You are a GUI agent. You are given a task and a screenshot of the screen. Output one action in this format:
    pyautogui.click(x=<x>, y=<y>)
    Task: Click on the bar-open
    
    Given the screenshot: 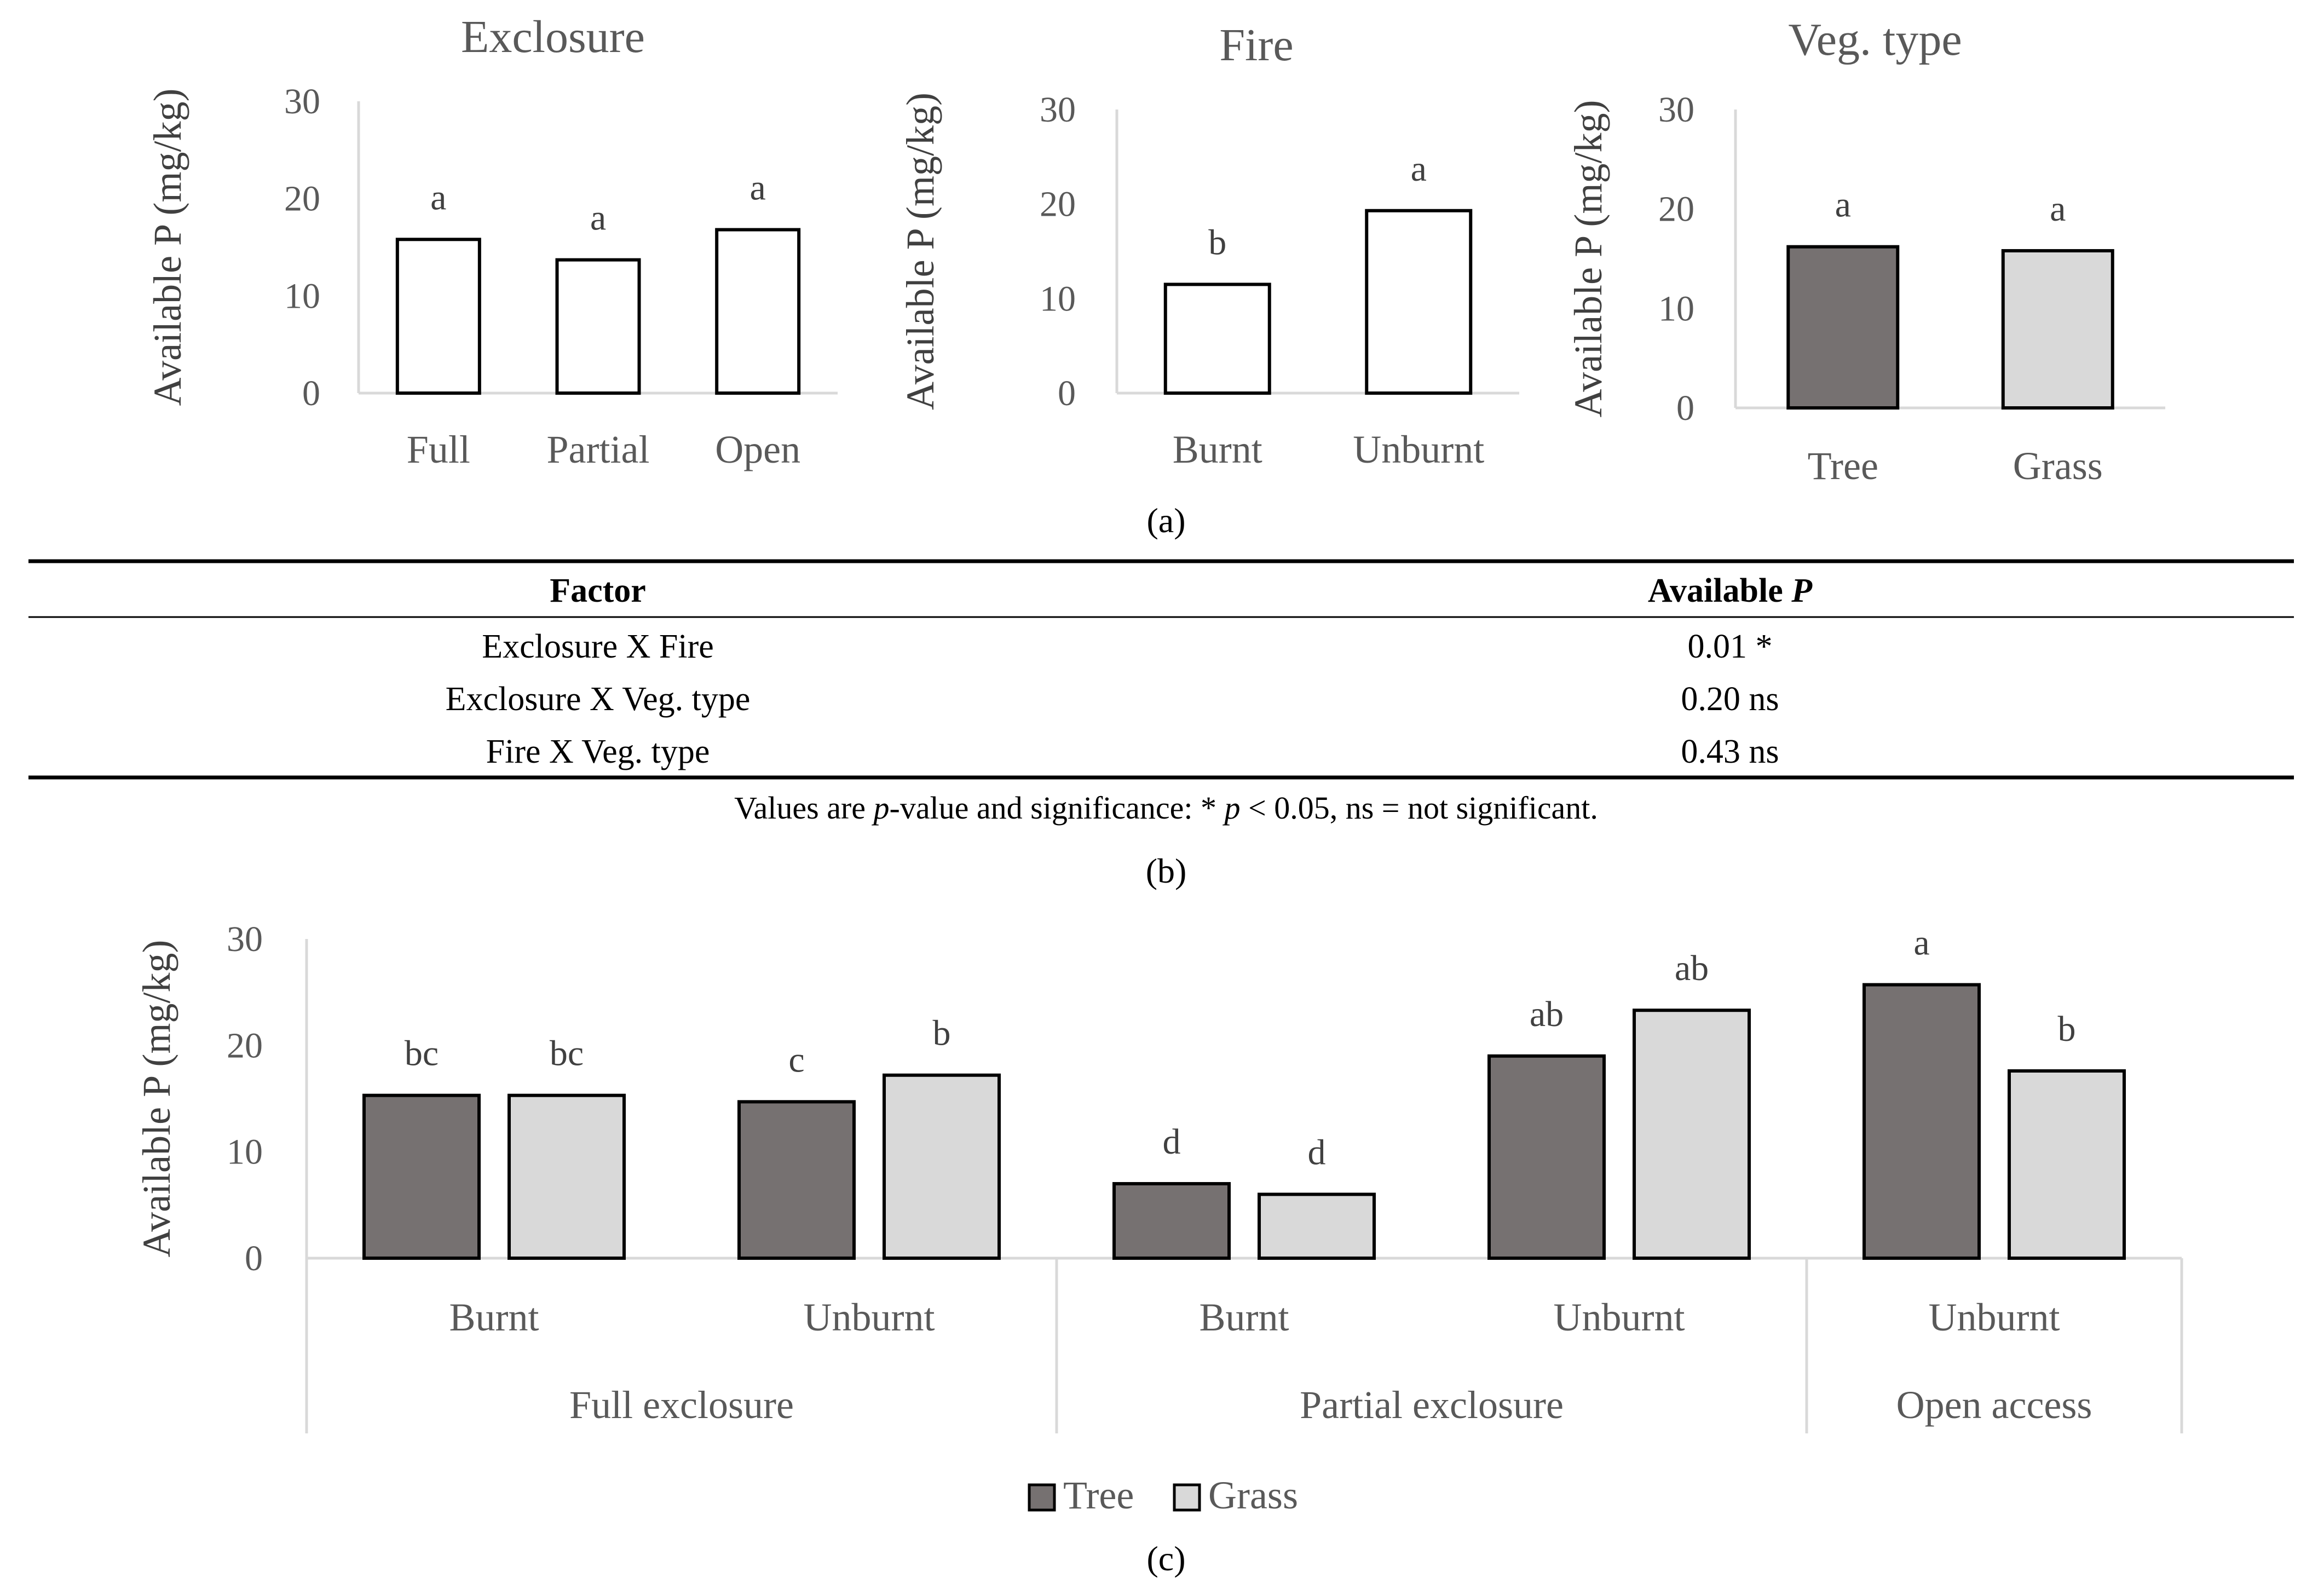 What is the action you would take?
    pyautogui.click(x=758, y=312)
    